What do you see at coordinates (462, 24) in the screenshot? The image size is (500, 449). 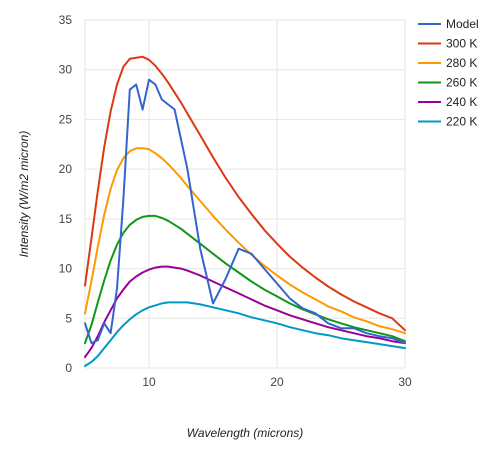 I see `legend-label: Model` at bounding box center [462, 24].